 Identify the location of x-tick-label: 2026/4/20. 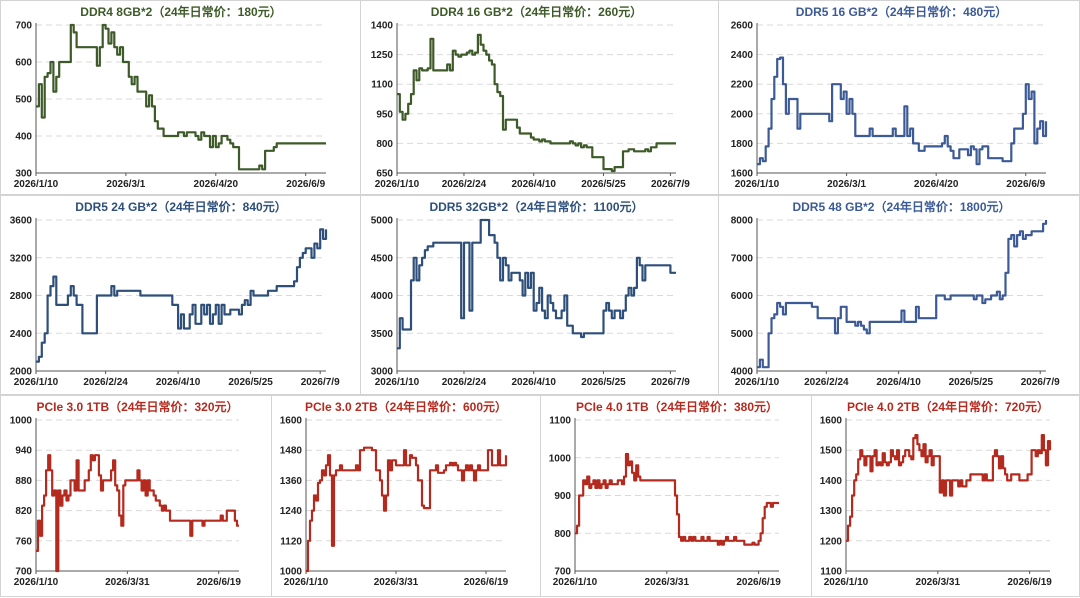
(216, 184).